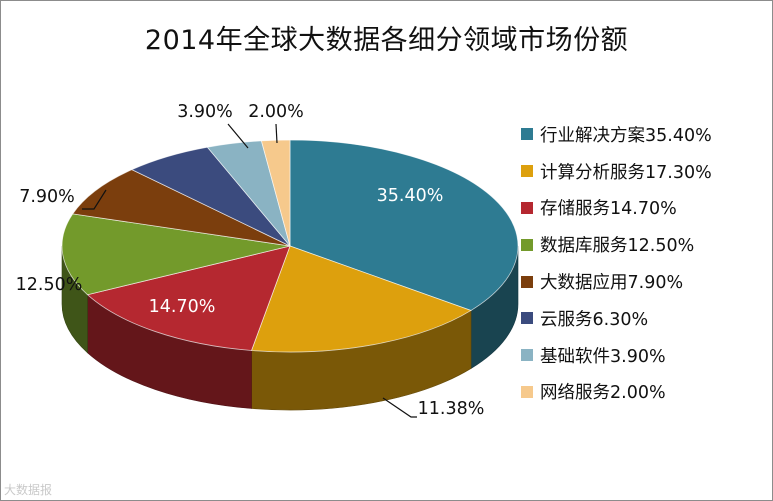  Describe the element at coordinates (205, 112) in the screenshot. I see `data-label: 3.90%` at that location.